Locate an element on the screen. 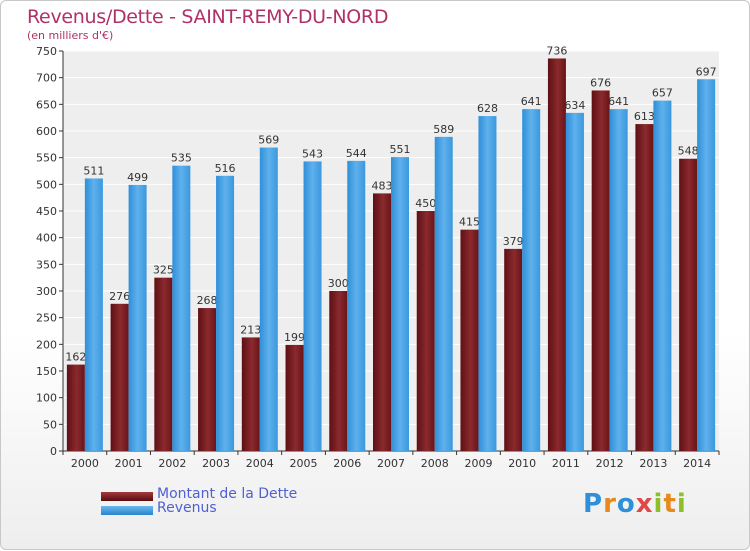 The width and height of the screenshot is (750, 551). y-tick-label: 200 is located at coordinates (46, 344).